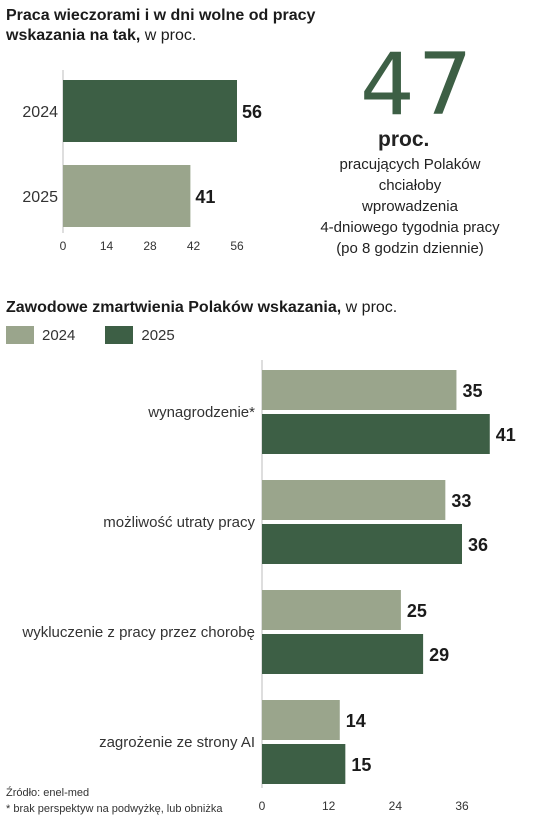 The height and width of the screenshot is (823, 536). What do you see at coordinates (329, 806) in the screenshot?
I see `bottom-x-tick: 12` at bounding box center [329, 806].